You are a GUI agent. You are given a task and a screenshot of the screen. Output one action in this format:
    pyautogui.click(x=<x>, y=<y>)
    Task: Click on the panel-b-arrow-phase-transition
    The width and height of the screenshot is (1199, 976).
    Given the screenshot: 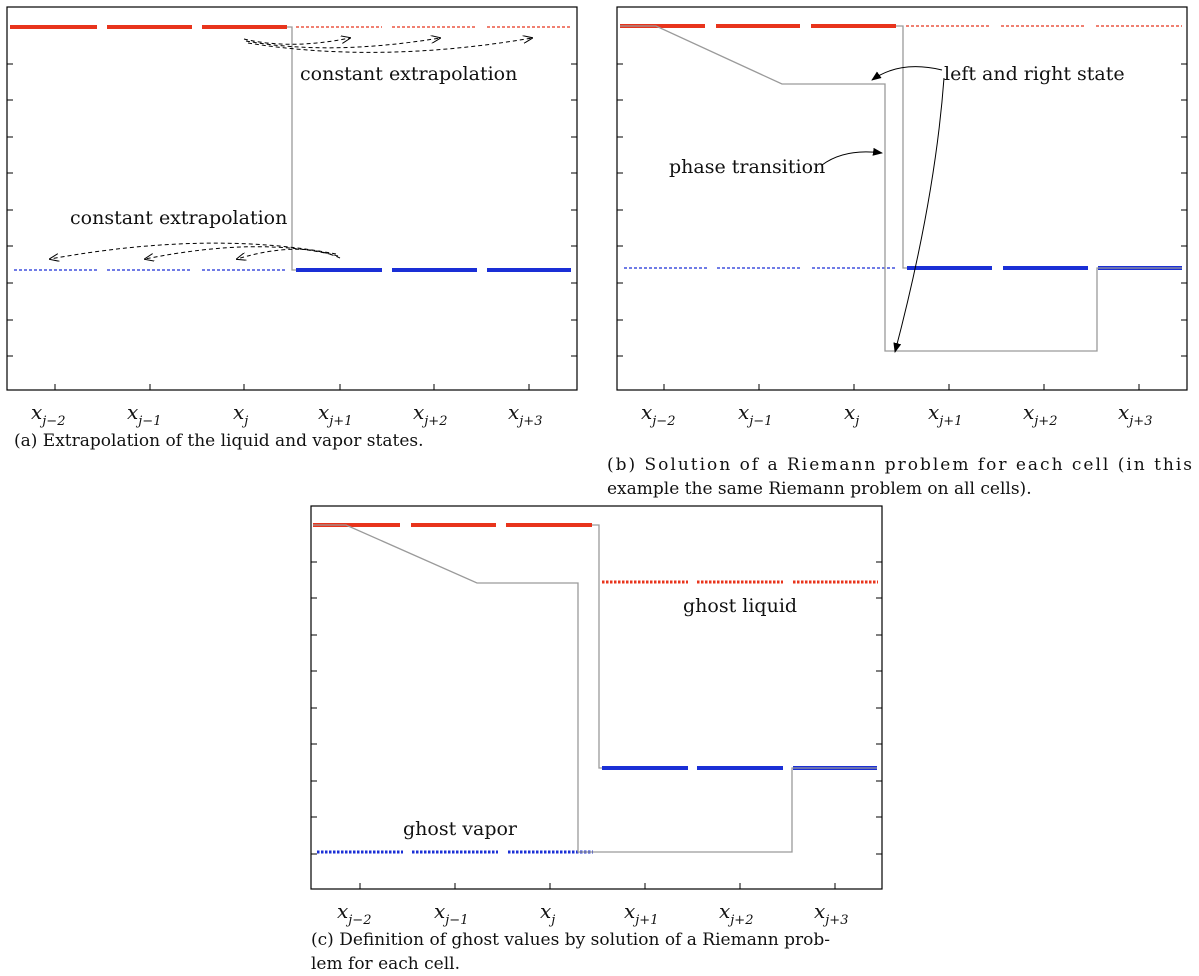 What is the action you would take?
    pyautogui.click(x=852, y=156)
    